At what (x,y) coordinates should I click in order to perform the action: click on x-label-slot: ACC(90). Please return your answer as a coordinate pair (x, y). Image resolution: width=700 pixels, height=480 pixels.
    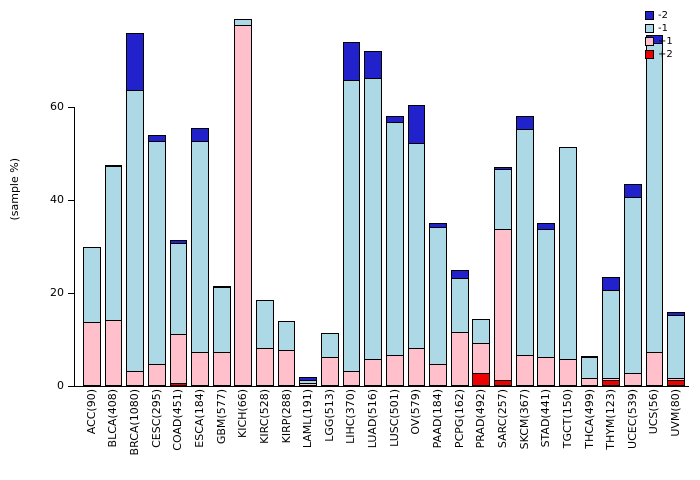
    Looking at the image, I should click on (92, 422).